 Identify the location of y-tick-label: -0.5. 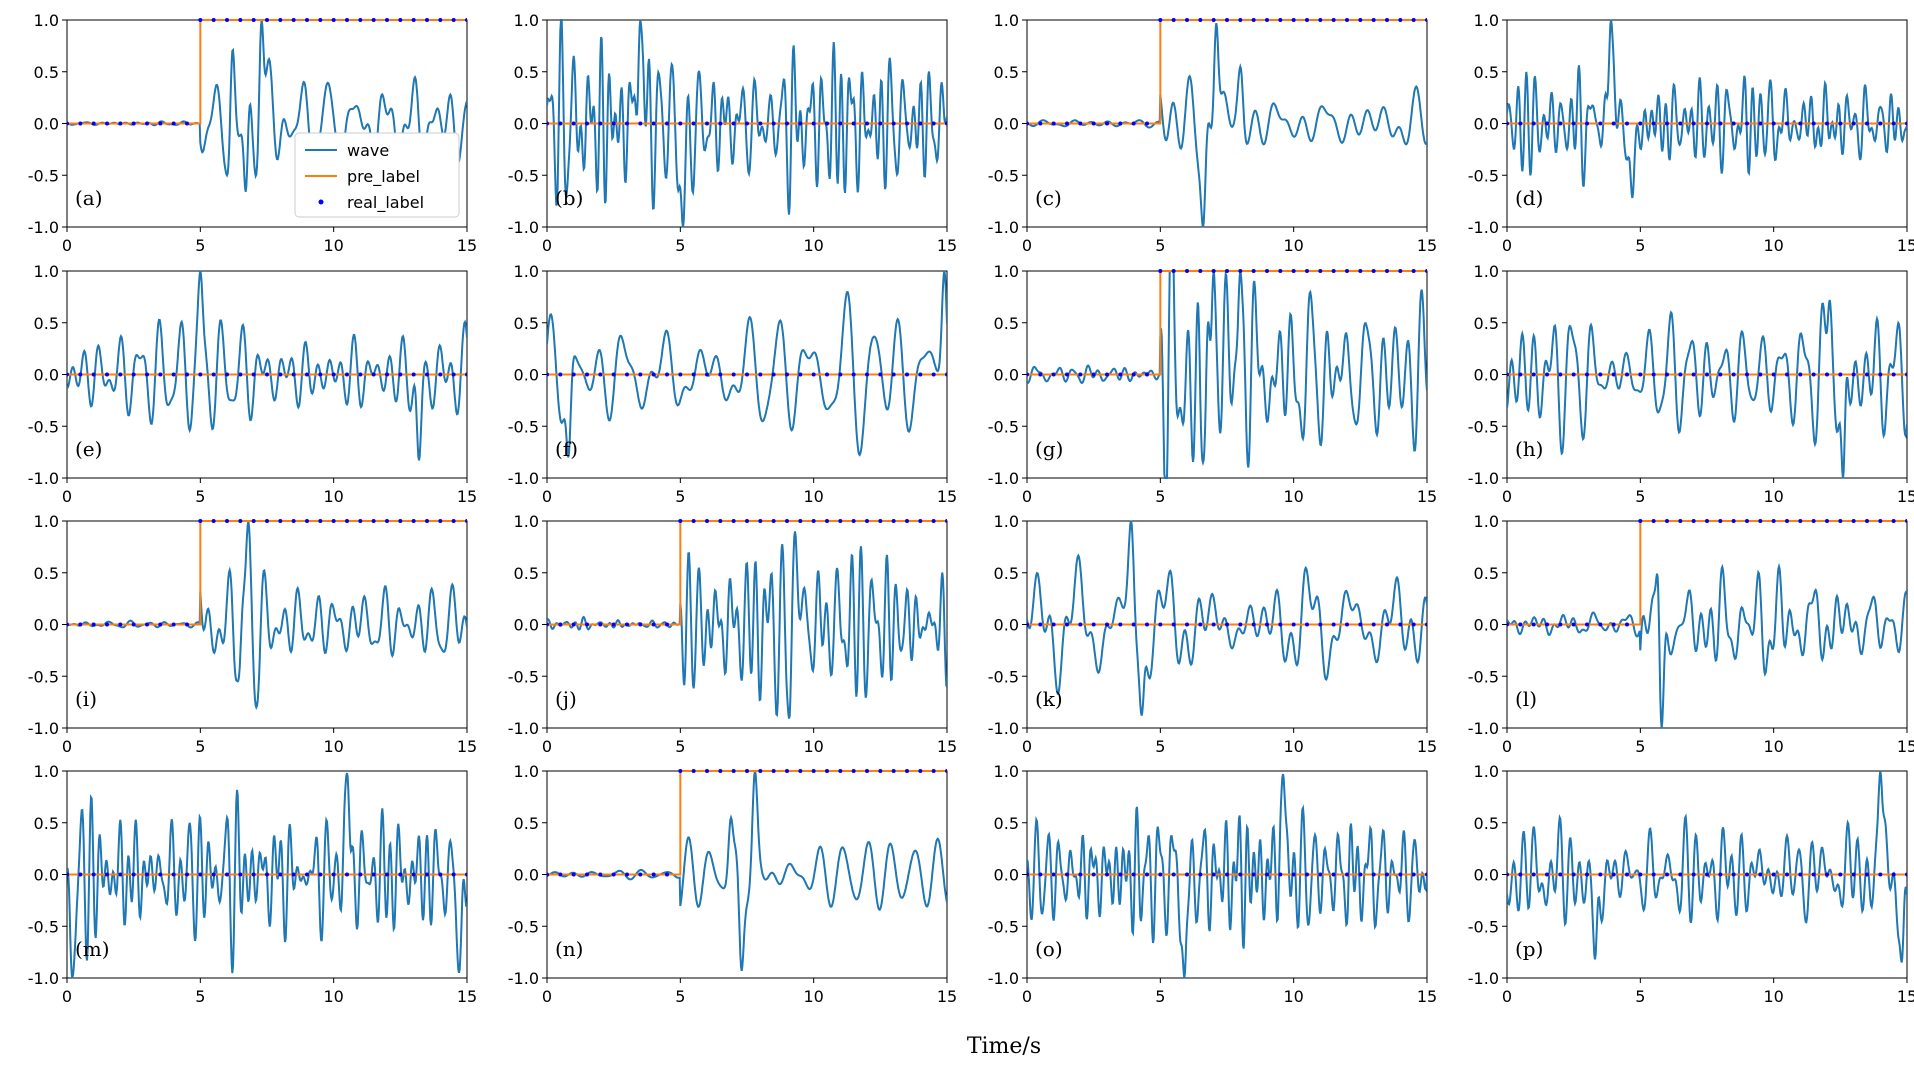
(43, 676).